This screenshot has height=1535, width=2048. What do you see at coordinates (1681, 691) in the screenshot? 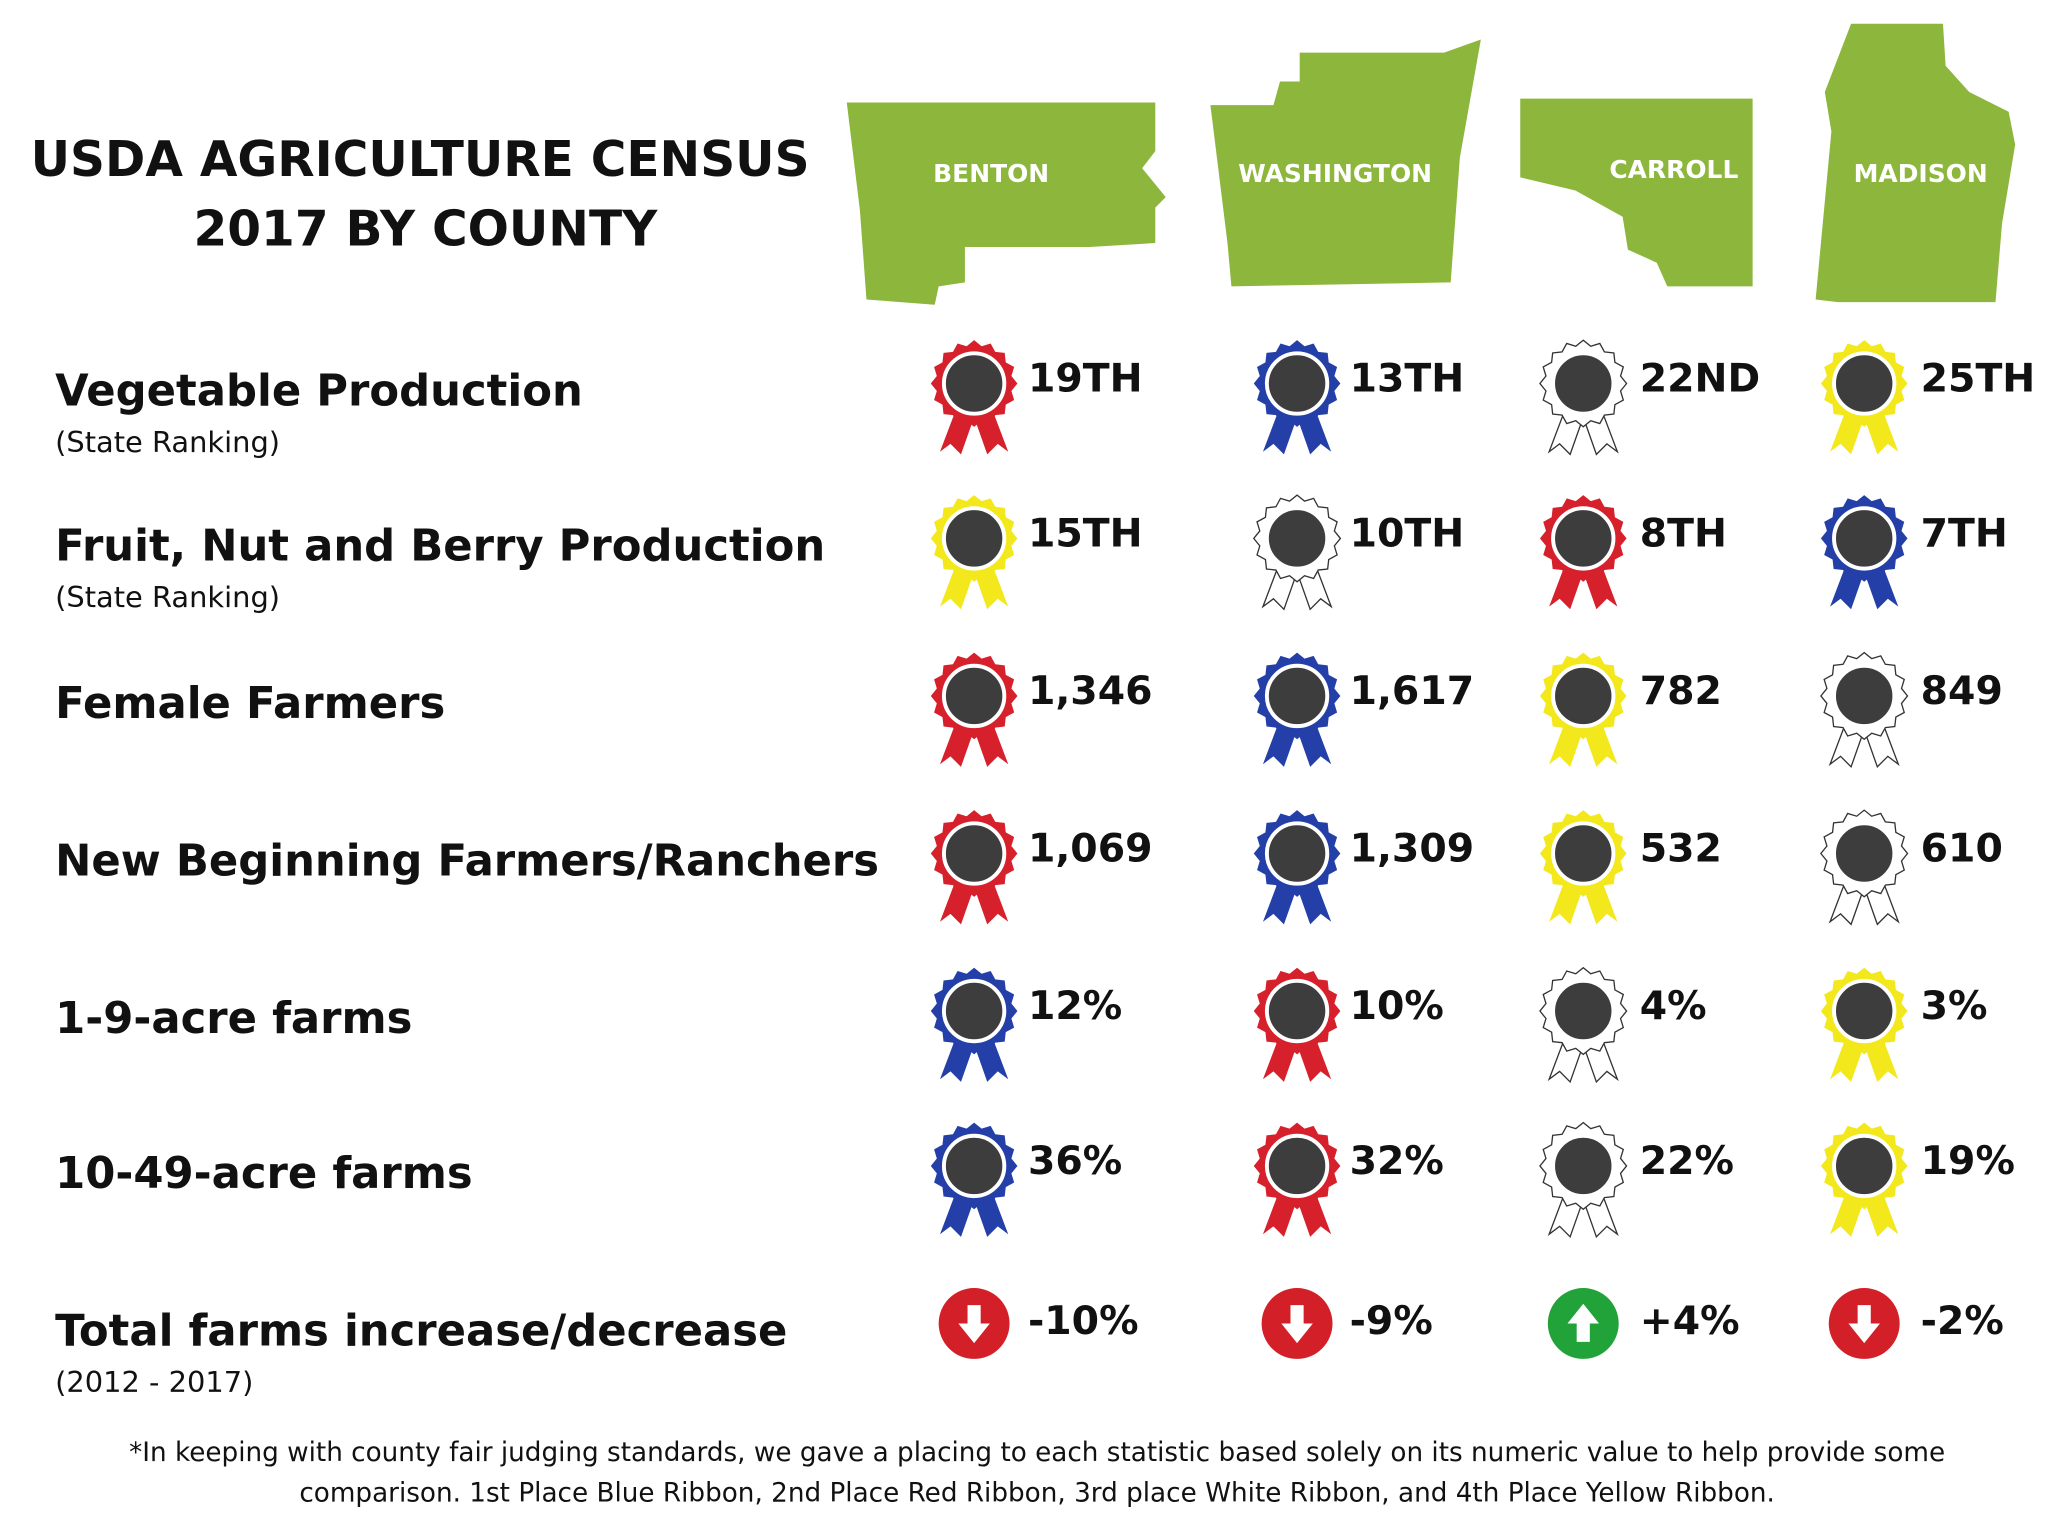
I see `cell-value: 782` at bounding box center [1681, 691].